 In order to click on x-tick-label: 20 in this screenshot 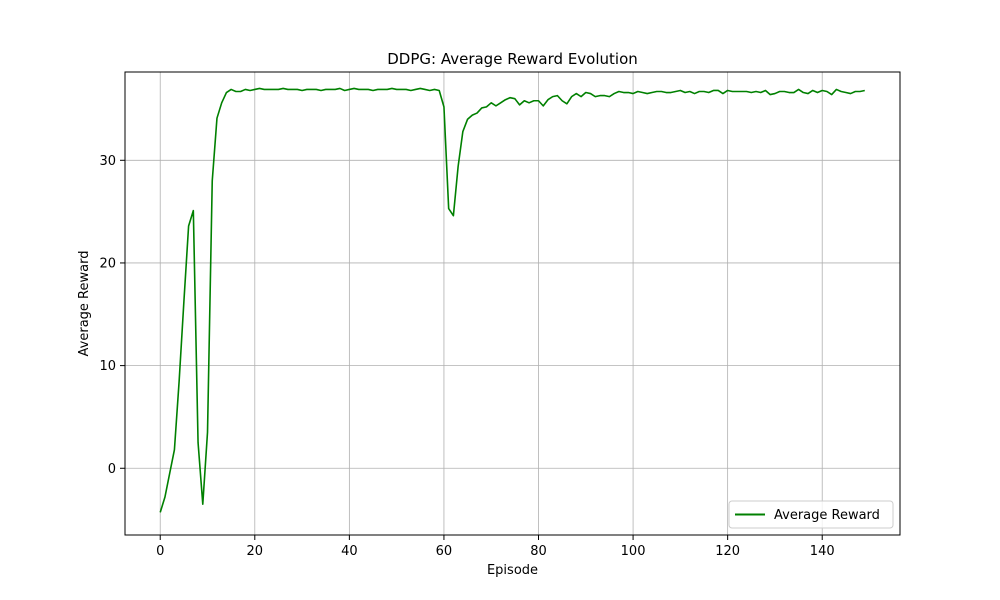, I will do `click(255, 551)`.